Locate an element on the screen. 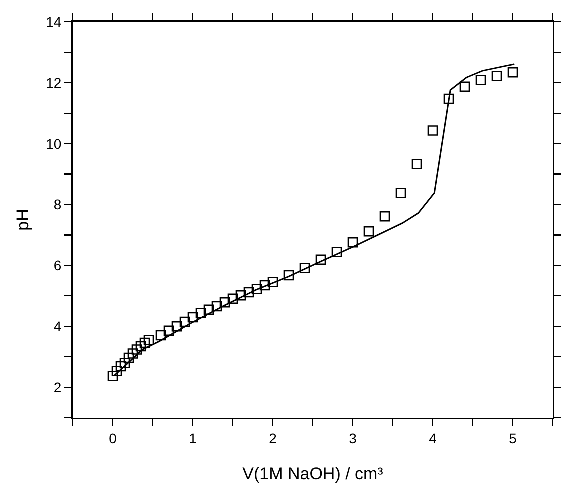 The height and width of the screenshot is (488, 565). x-tick-label: 2 is located at coordinates (273, 438).